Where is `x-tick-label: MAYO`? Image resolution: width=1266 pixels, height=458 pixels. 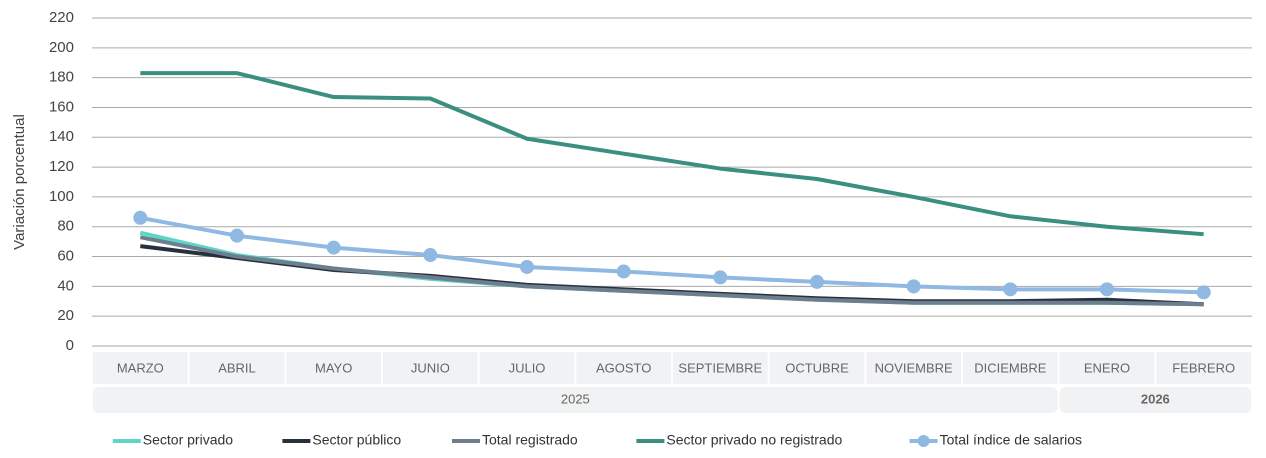
x-tick-label: MAYO is located at coordinates (333, 367).